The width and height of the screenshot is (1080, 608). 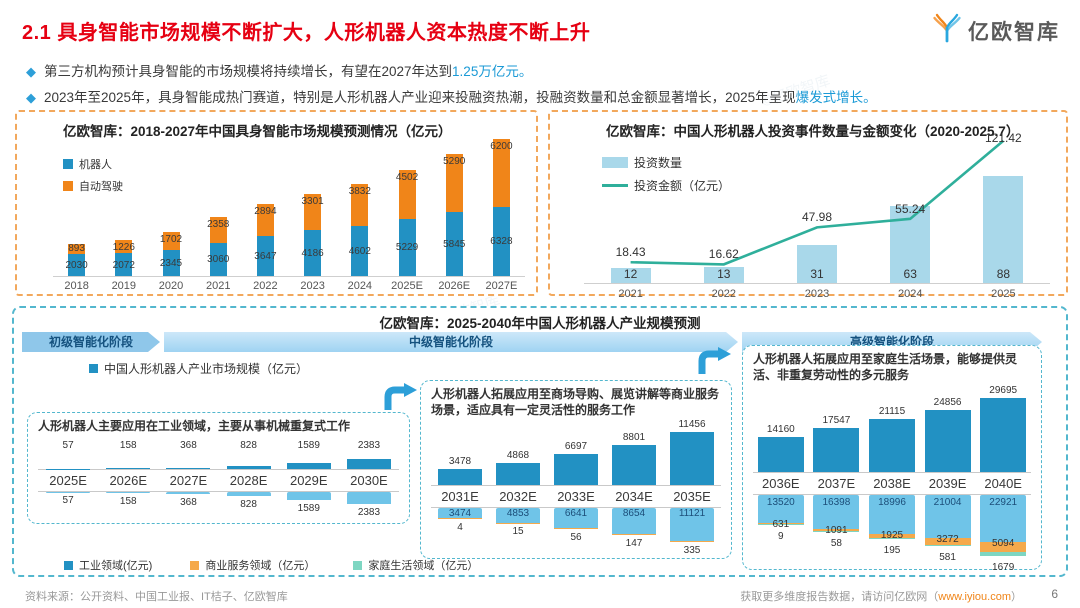 I want to click on total-value-label: 17547, so click(x=836, y=421).